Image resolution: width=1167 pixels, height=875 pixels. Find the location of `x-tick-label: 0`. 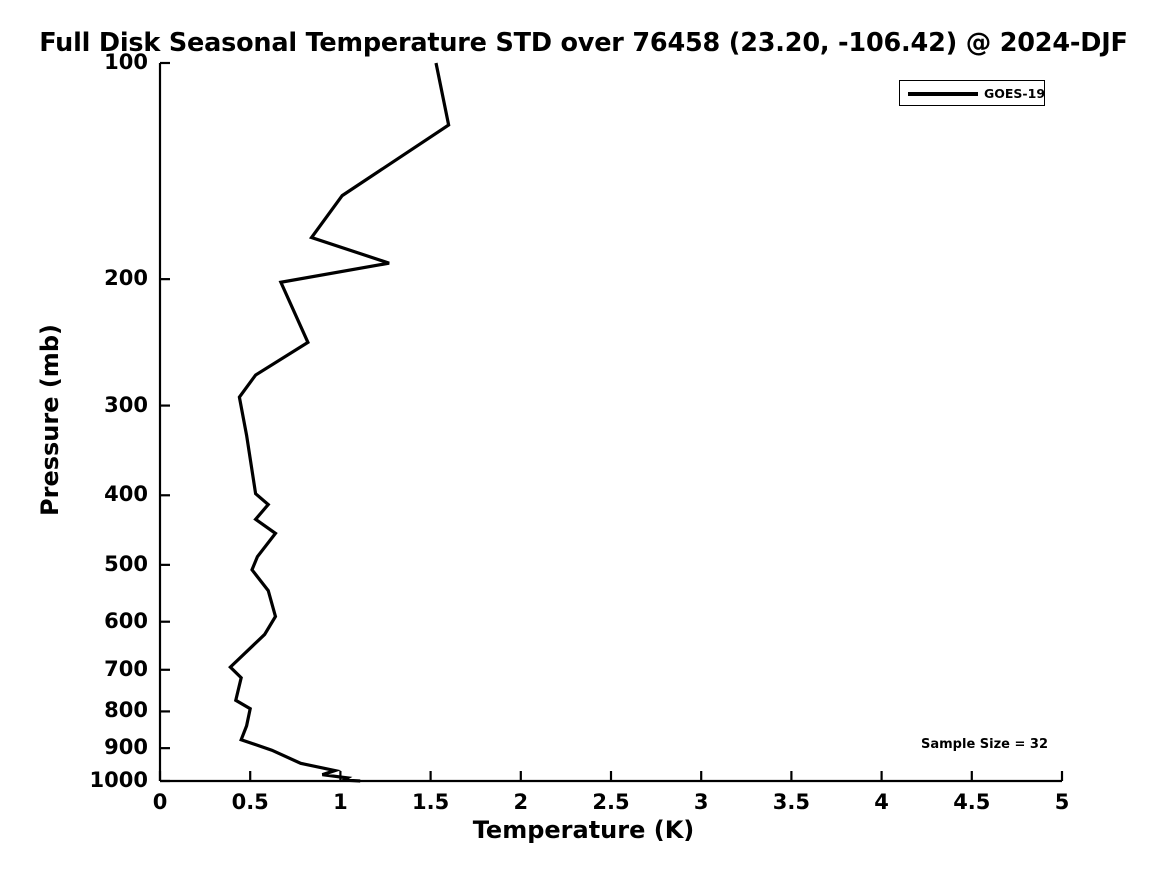

x-tick-label: 0 is located at coordinates (160, 802).